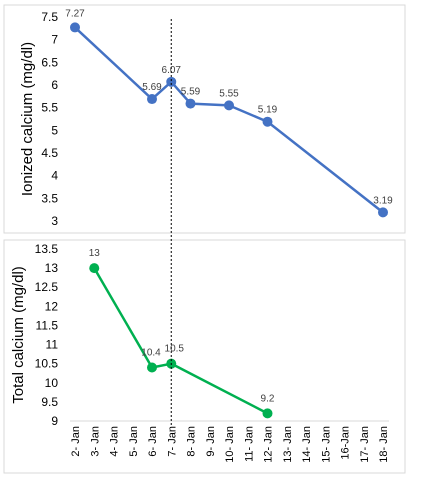  I want to click on total-y-tick-label: 9, so click(54, 421).